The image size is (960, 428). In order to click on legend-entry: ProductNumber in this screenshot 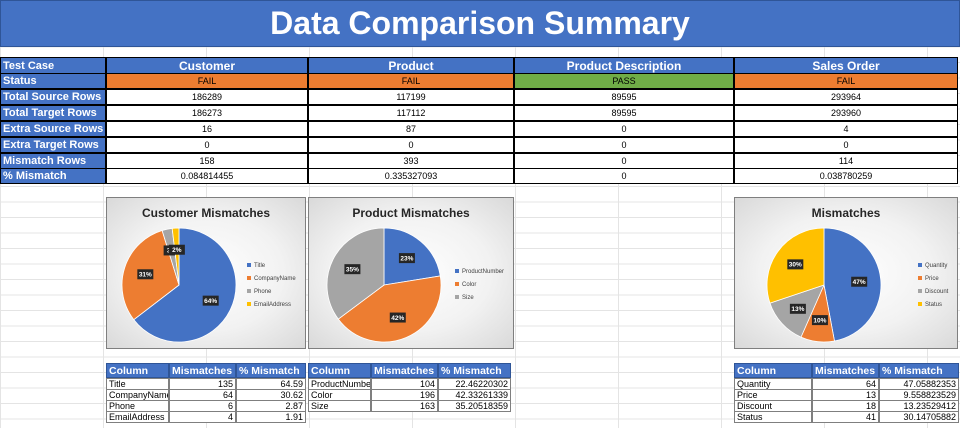, I will do `click(479, 272)`.